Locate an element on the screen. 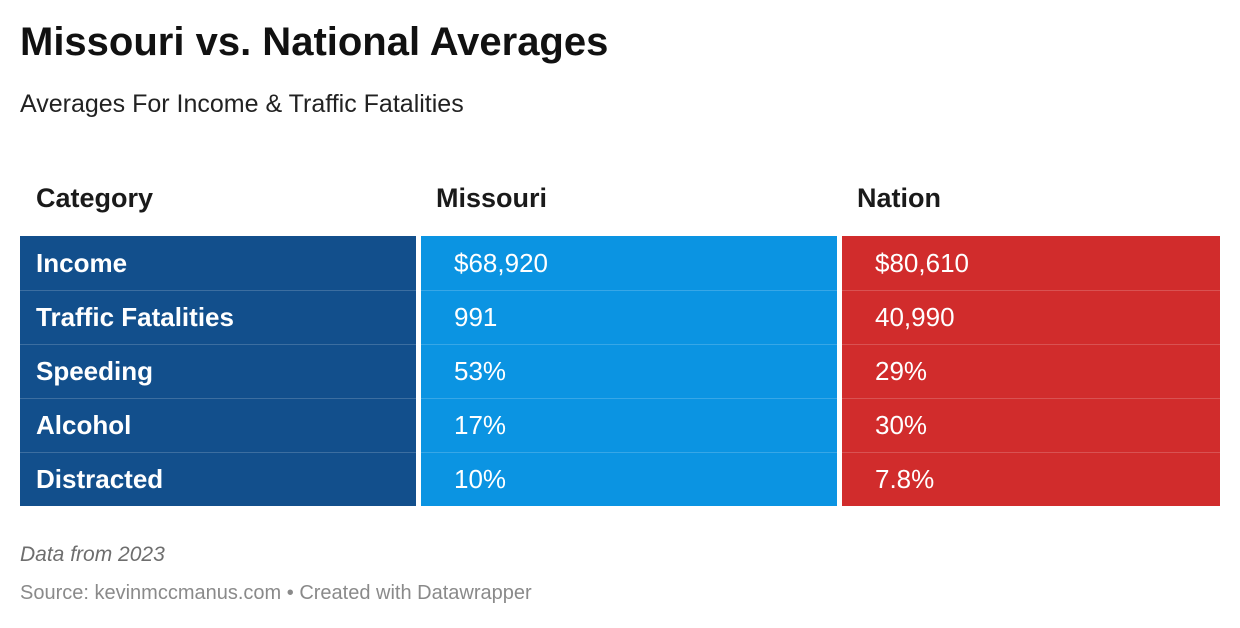 This screenshot has height=628, width=1240. missouri-column: $68,920 991 53% 17% 10% is located at coordinates (629, 371).